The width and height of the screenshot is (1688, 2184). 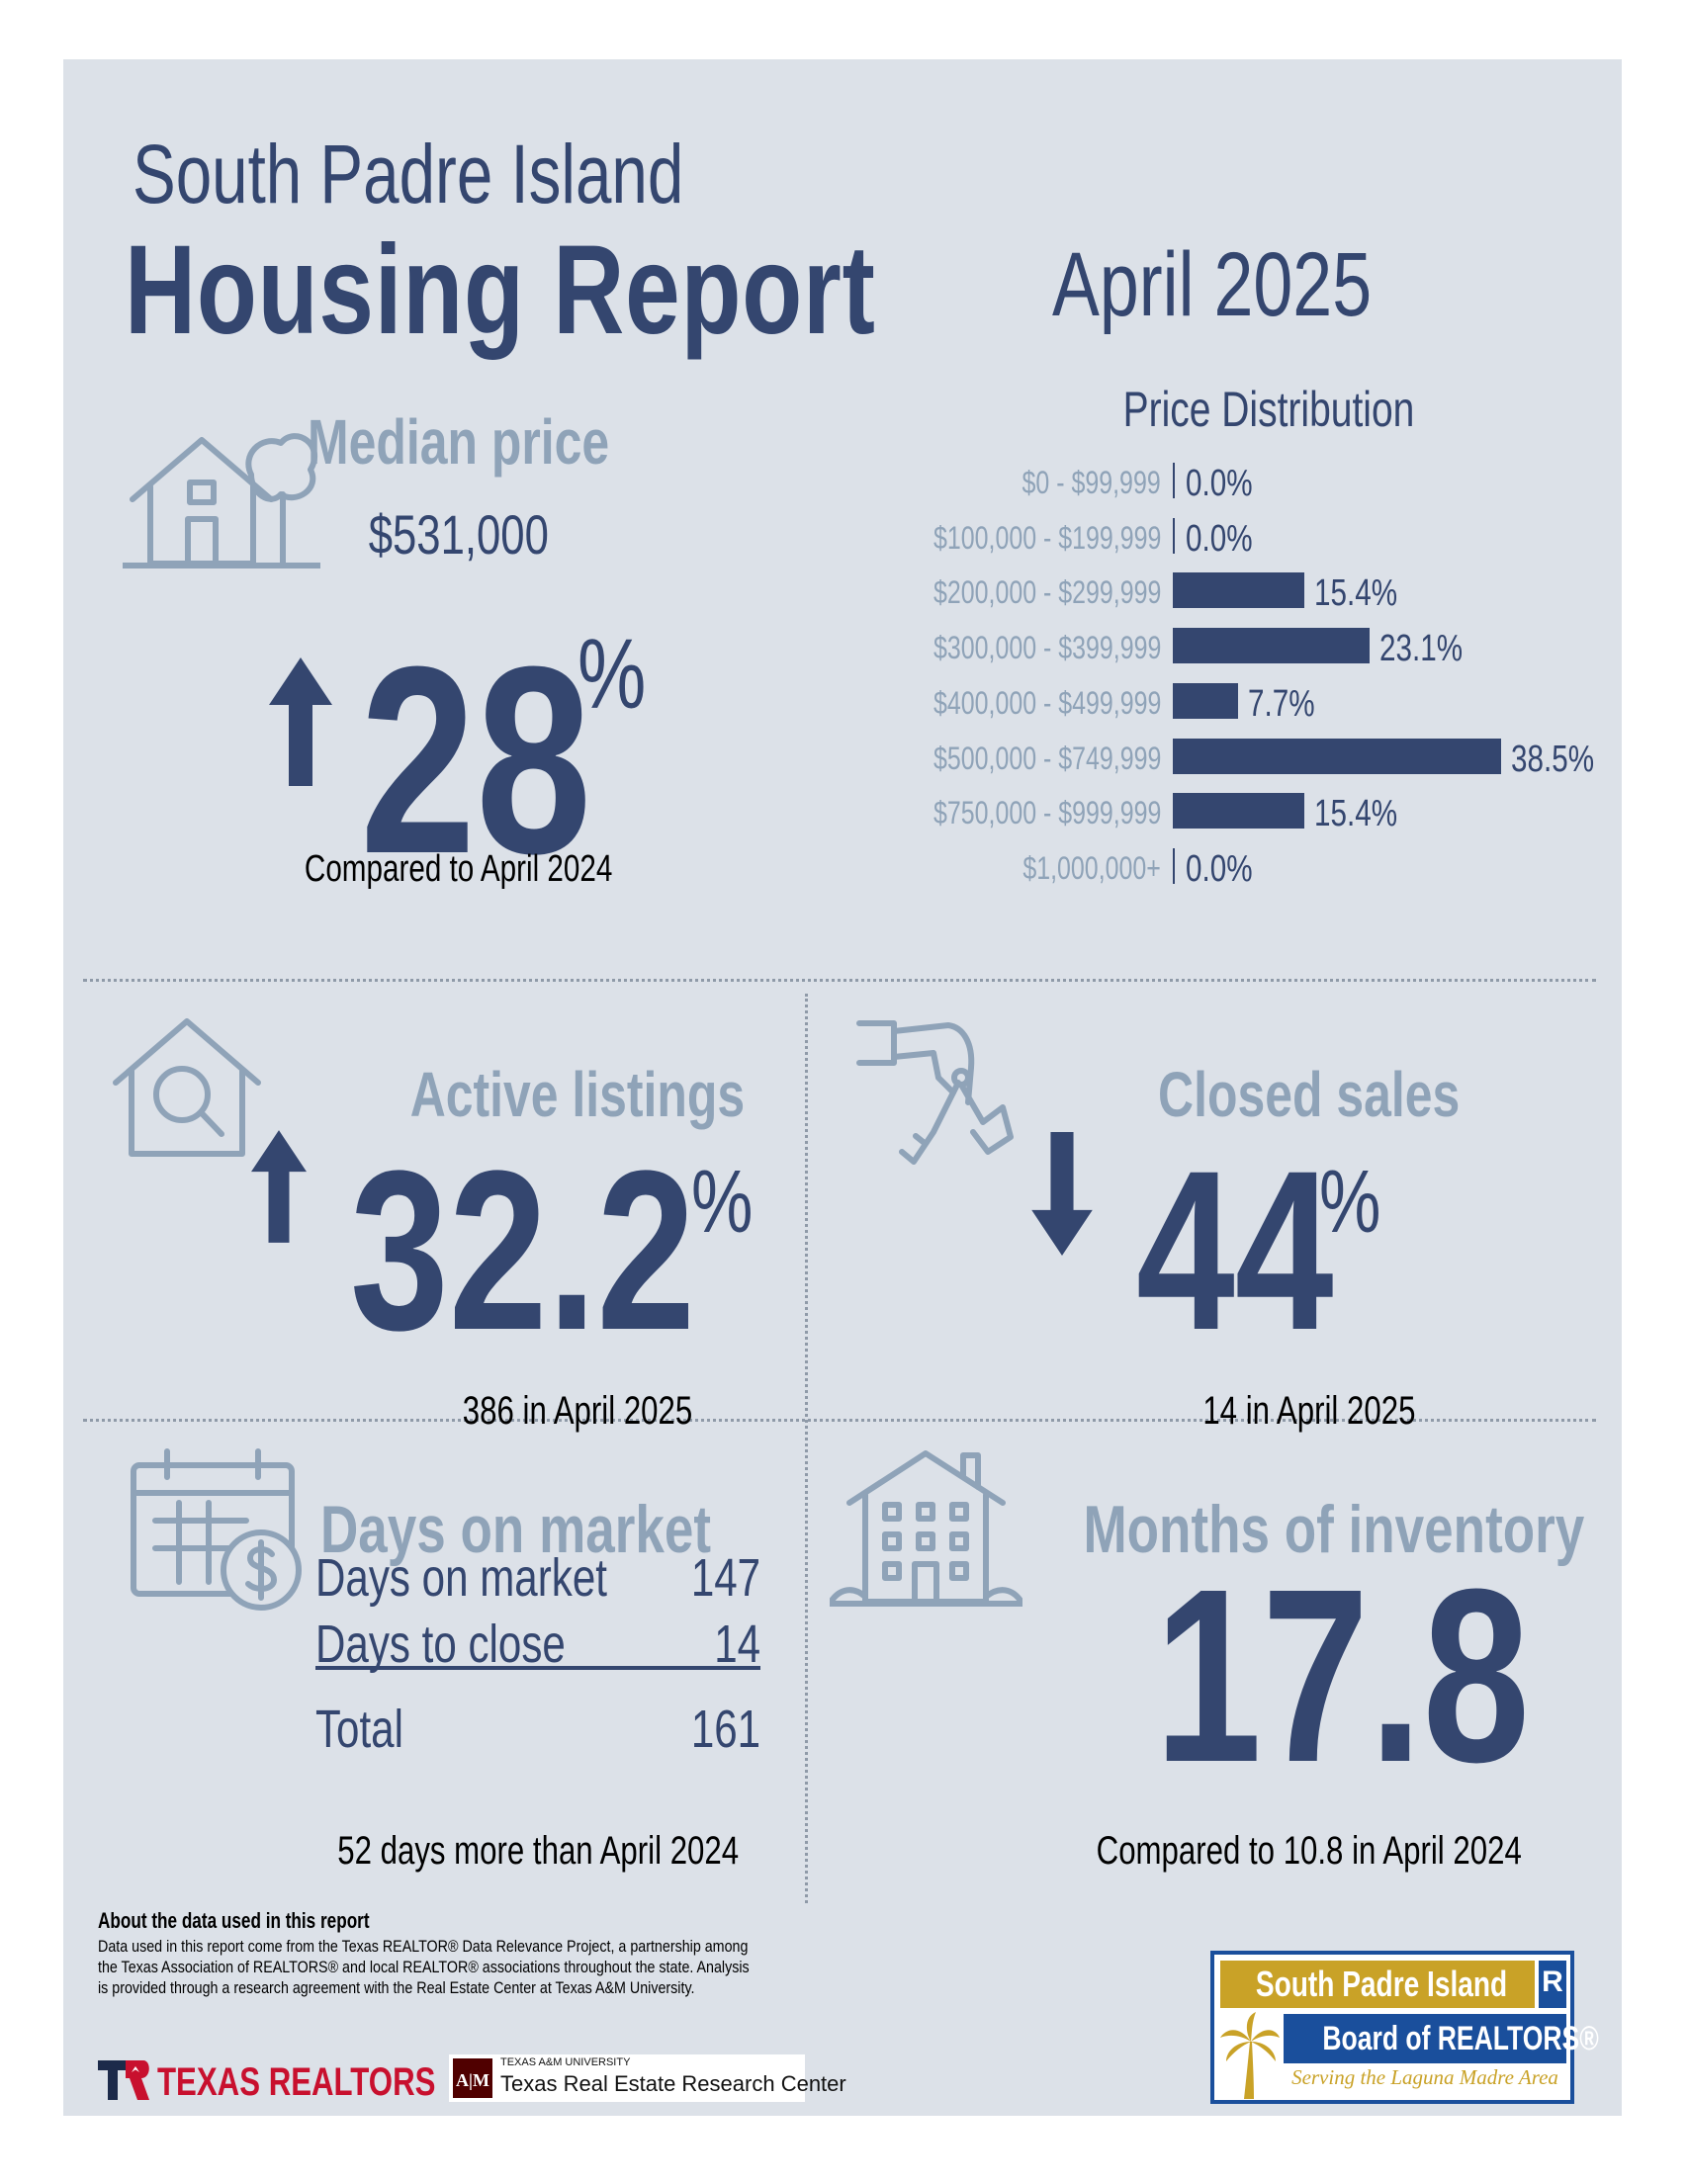 What do you see at coordinates (221, 500) in the screenshot?
I see `house-tree-icon` at bounding box center [221, 500].